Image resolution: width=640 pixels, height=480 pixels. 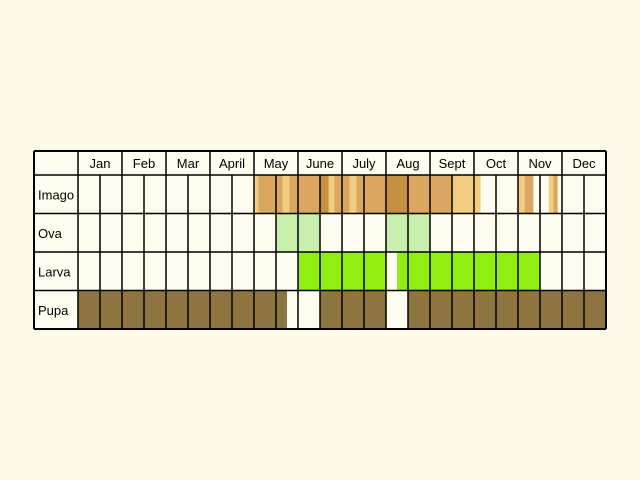 What do you see at coordinates (364, 163) in the screenshot?
I see `month-label: July` at bounding box center [364, 163].